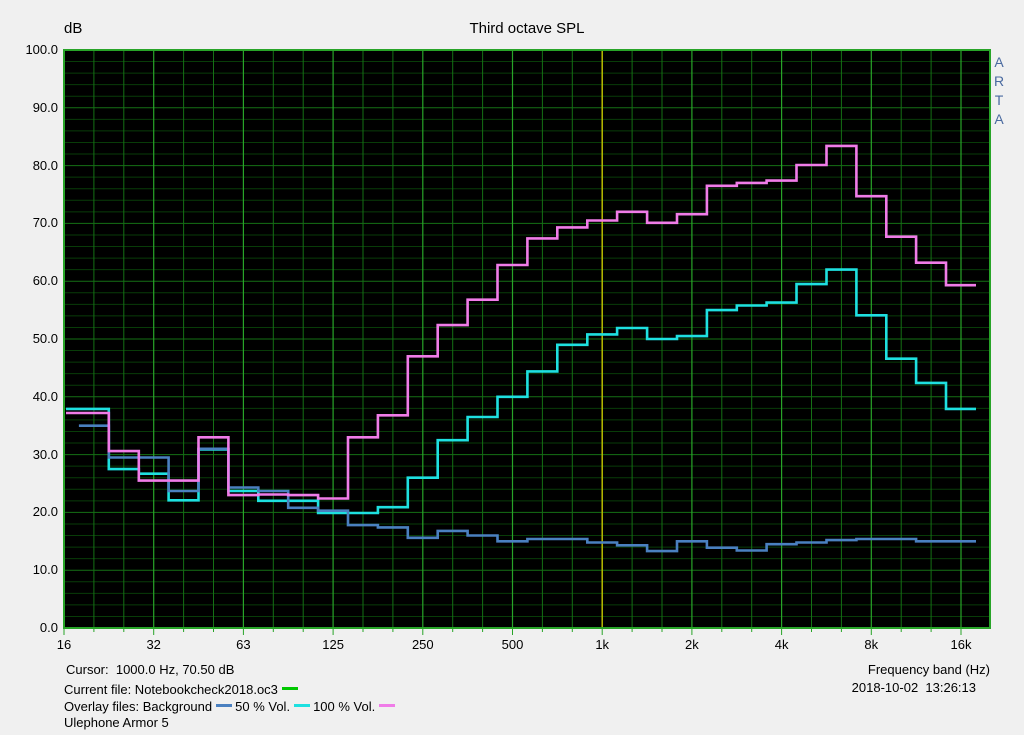 The width and height of the screenshot is (1024, 735). I want to click on chart-title: Third octave SPL, so click(527, 28).